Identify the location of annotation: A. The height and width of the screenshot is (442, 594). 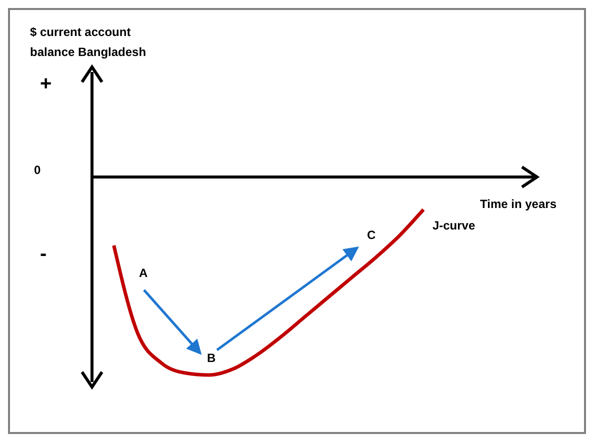
(143, 273).